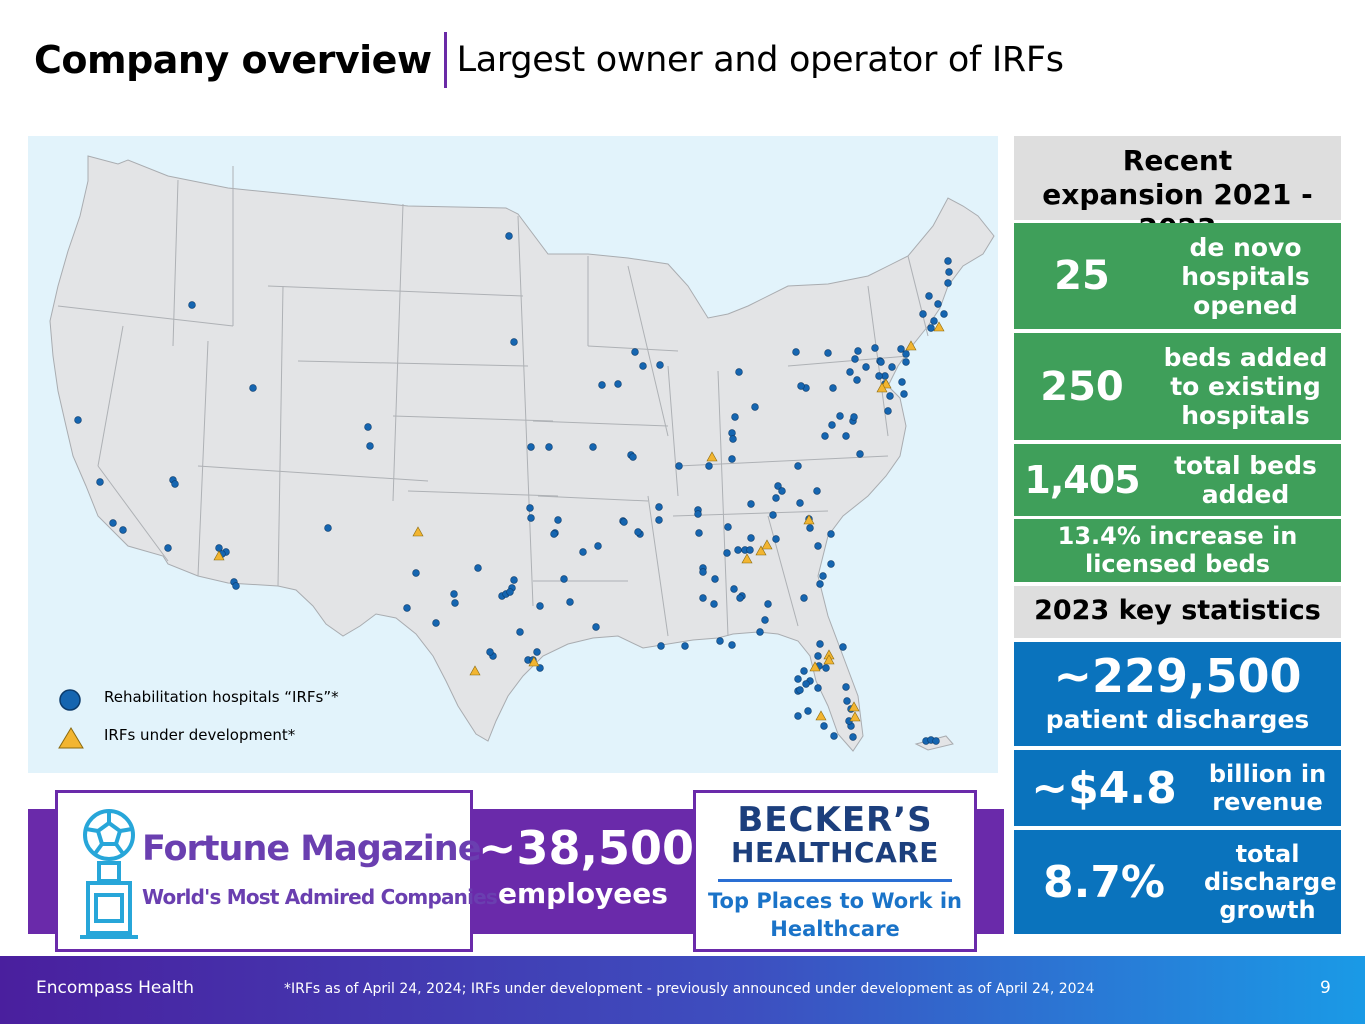  Describe the element at coordinates (1177, 882) in the screenshot. I see `stat-discharge-growth: 8.7% total discharge growth` at that location.